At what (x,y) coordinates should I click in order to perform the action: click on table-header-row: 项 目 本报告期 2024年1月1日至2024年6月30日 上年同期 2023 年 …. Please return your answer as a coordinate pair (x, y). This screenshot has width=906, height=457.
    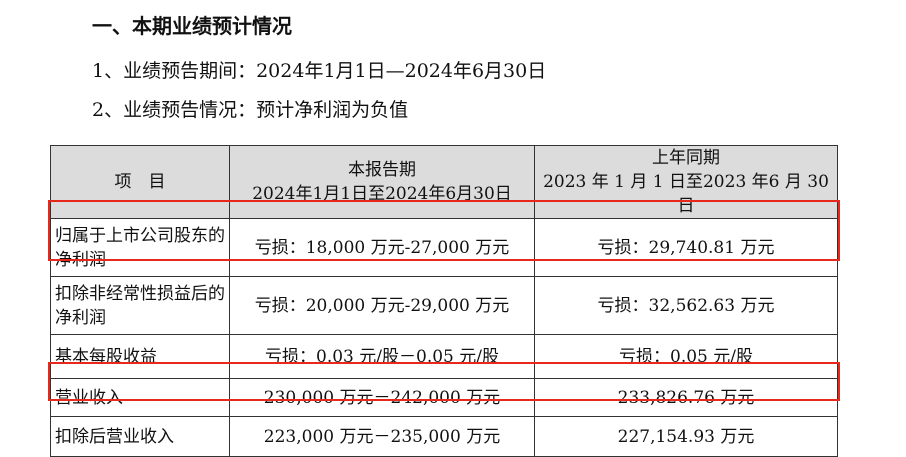
    Looking at the image, I should click on (444, 182).